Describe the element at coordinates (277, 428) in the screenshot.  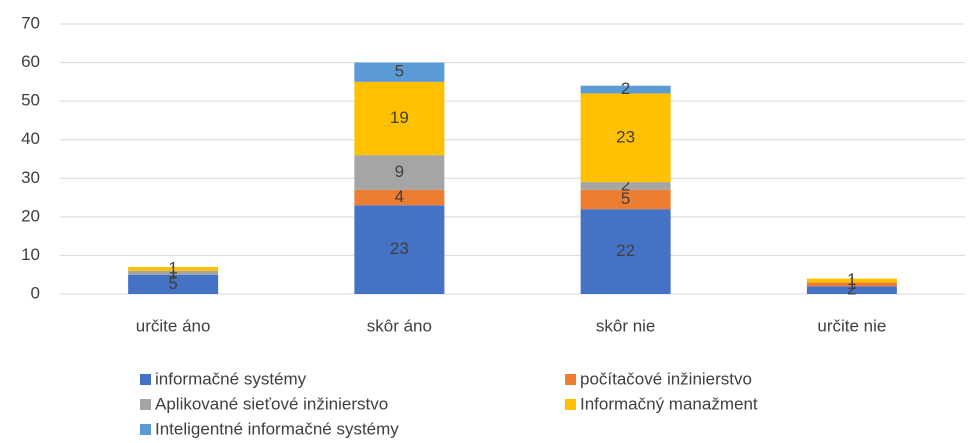
I see `legend-label: Inteligentné informačné systémy` at that location.